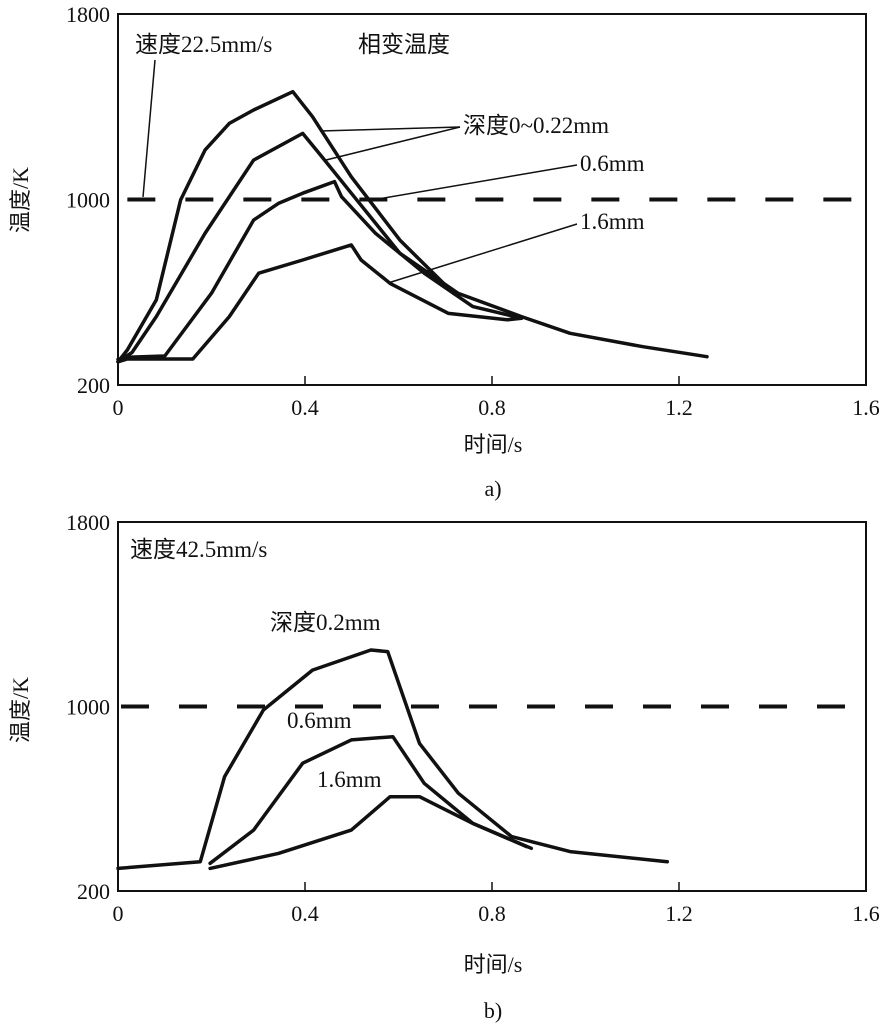 The image size is (880, 1030). What do you see at coordinates (20, 710) in the screenshot?
I see `y-axis-label-b: 温度/K` at bounding box center [20, 710].